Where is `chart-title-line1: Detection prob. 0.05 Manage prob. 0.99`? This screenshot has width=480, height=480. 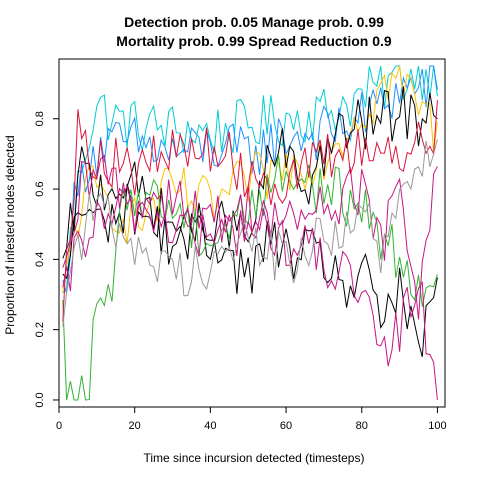
chart-title-line1: Detection prob. 0.05 Manage prob. 0.99 is located at coordinates (254, 22).